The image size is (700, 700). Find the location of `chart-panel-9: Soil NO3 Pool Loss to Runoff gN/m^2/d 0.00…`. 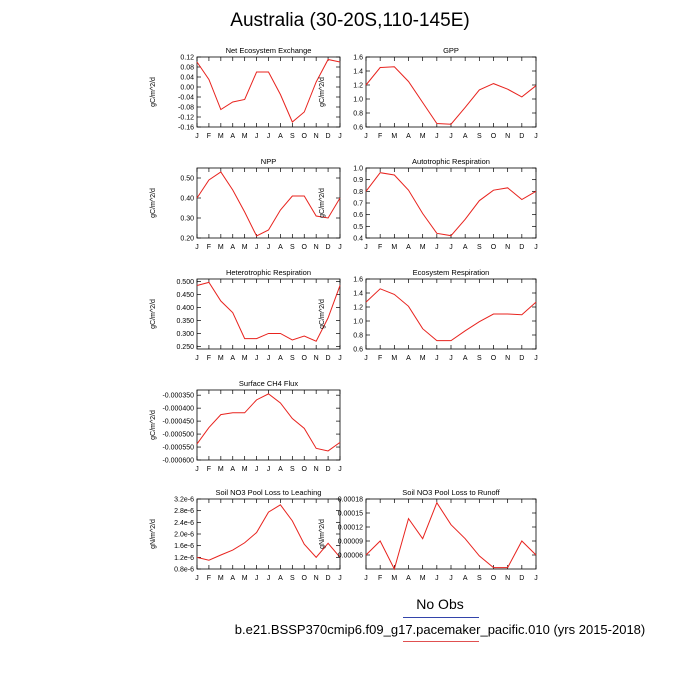

chart-panel-9: Soil NO3 Pool Loss to Runoff gN/m^2/d 0.00… is located at coordinates (428, 535).